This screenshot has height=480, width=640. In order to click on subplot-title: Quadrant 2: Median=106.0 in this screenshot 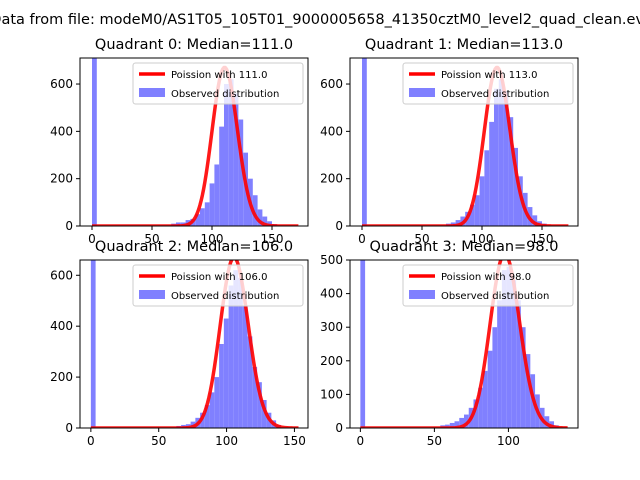, I will do `click(194, 247)`.